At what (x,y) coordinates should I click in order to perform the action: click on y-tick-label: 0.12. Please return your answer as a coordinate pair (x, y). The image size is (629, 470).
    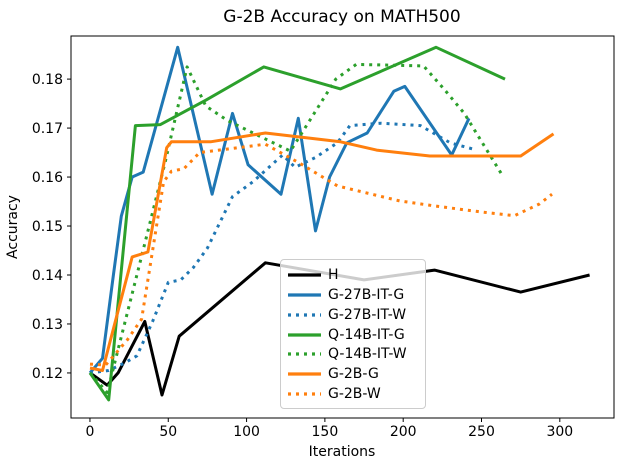
    Looking at the image, I should click on (47, 374).